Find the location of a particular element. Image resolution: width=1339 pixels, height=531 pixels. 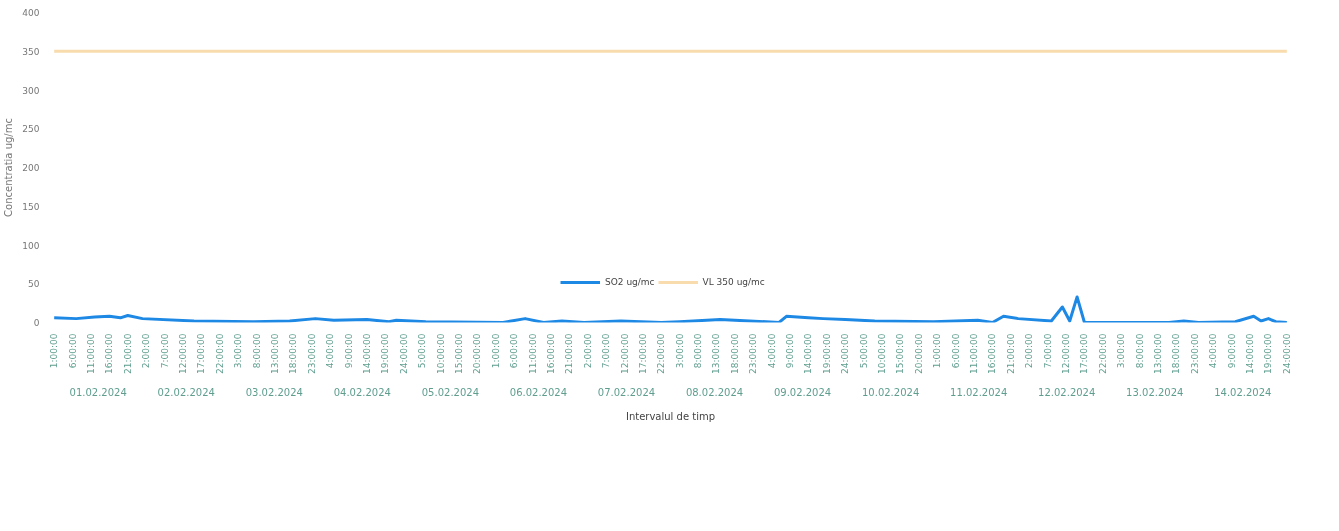

text: 09.02.2024 is located at coordinates (802, 392).